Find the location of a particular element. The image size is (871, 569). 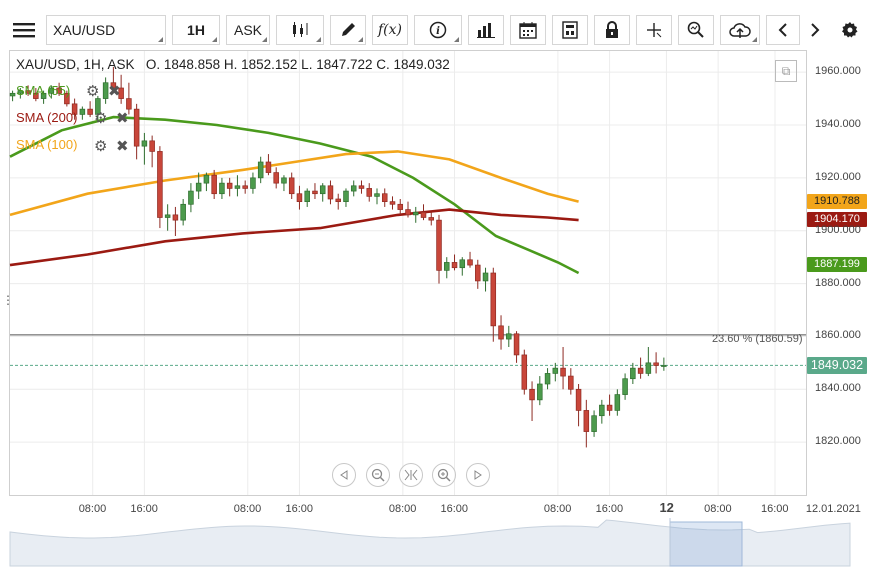

zoom-icon is located at coordinates (695, 29).